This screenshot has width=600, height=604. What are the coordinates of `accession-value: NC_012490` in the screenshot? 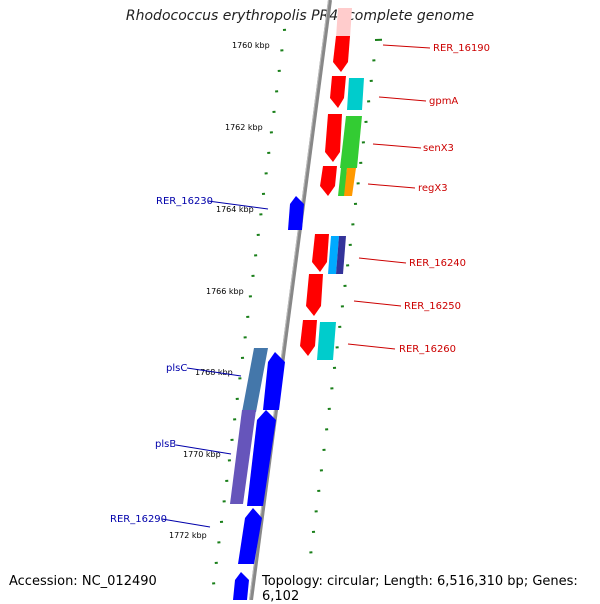 It's located at (119, 581).